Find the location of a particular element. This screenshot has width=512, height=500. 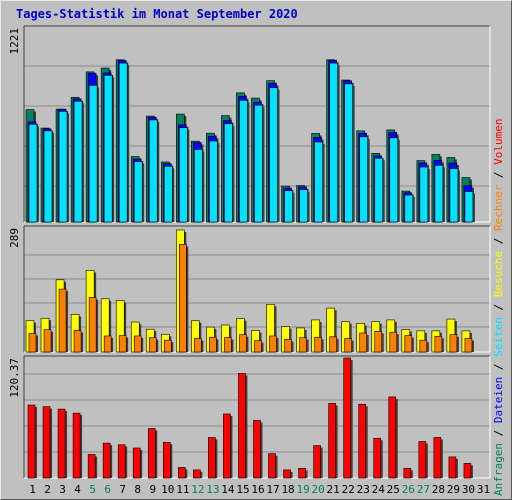

x-tick-label: 6 is located at coordinates (107, 489).